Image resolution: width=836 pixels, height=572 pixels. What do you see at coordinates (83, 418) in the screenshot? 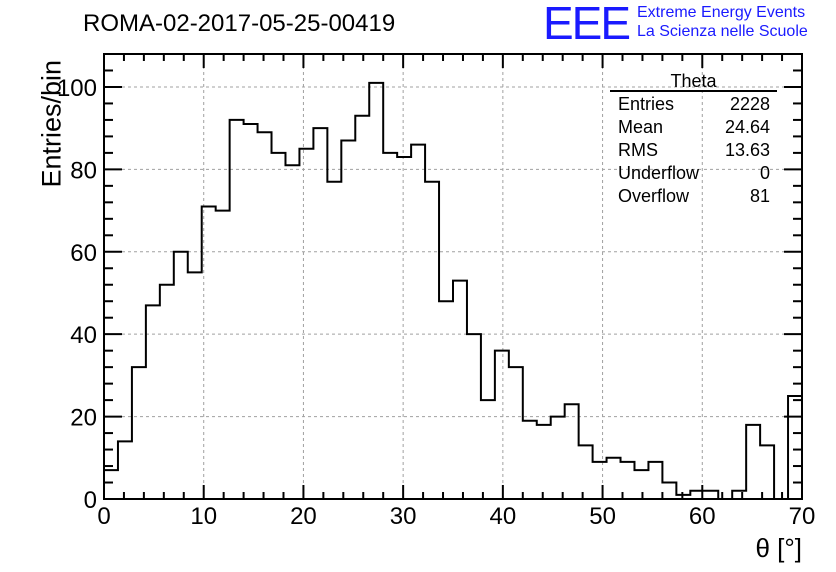
I see `y-tick-label: 20` at bounding box center [83, 418].